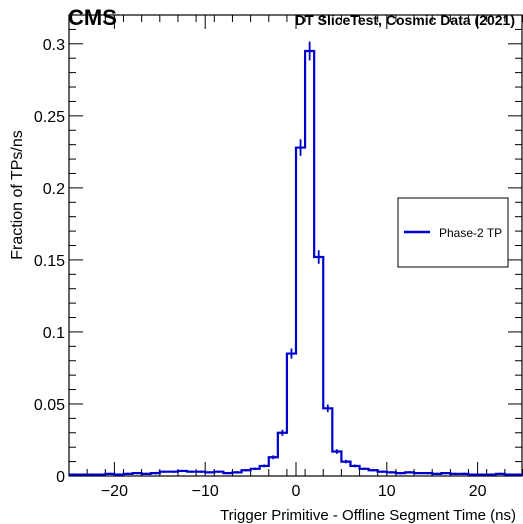 The height and width of the screenshot is (524, 523). I want to click on legend: Phase-2 TP, so click(453, 232).